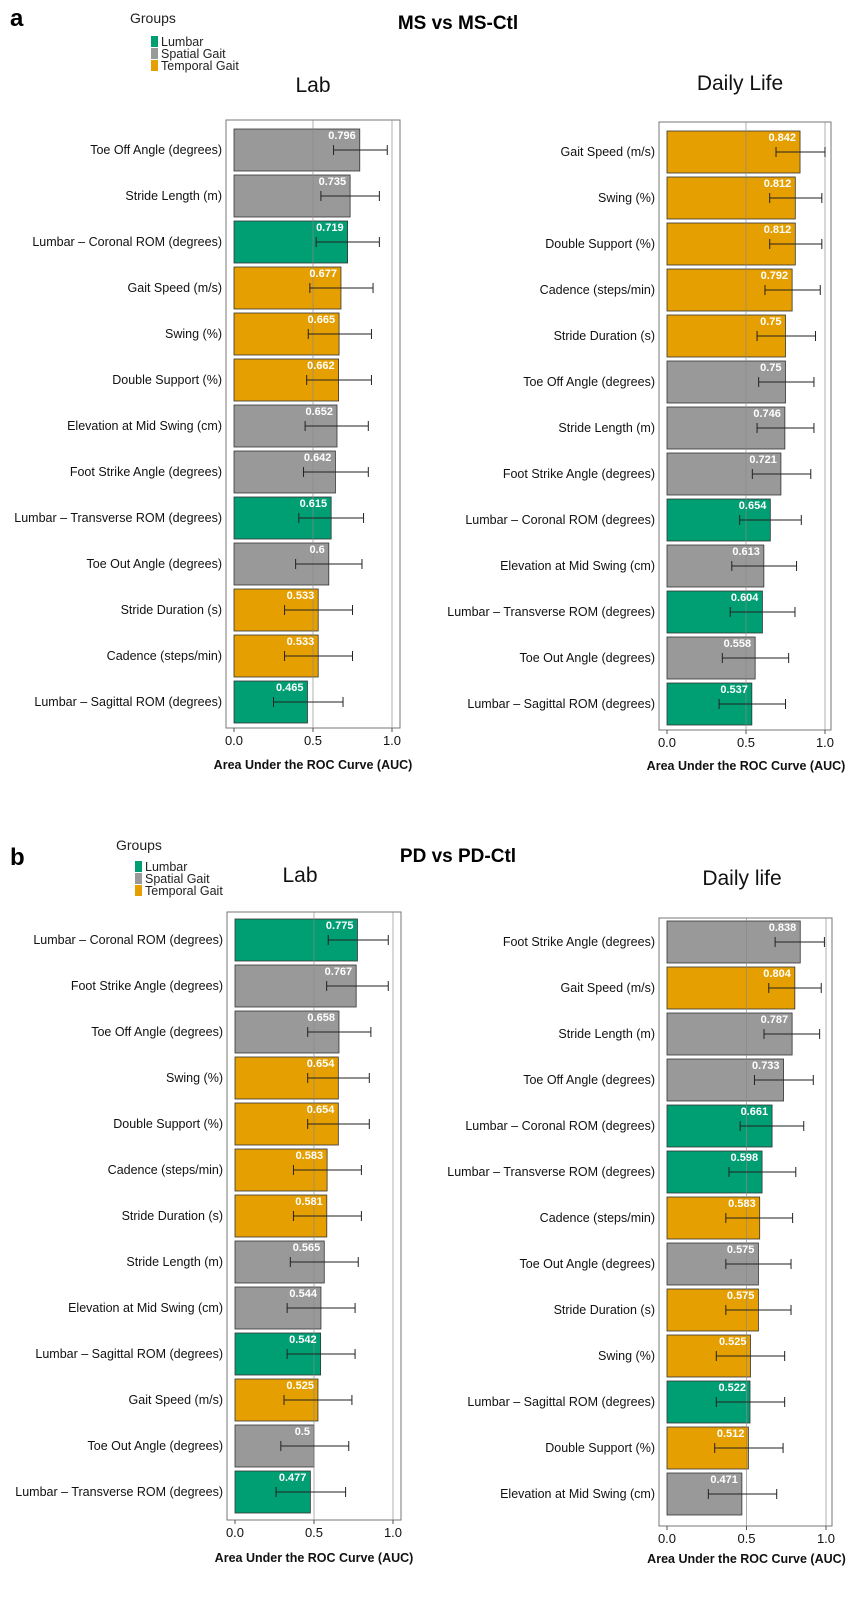 This screenshot has width=857, height=1603. Describe the element at coordinates (733, 1342) in the screenshot. I see `data-label: 0.525` at that location.